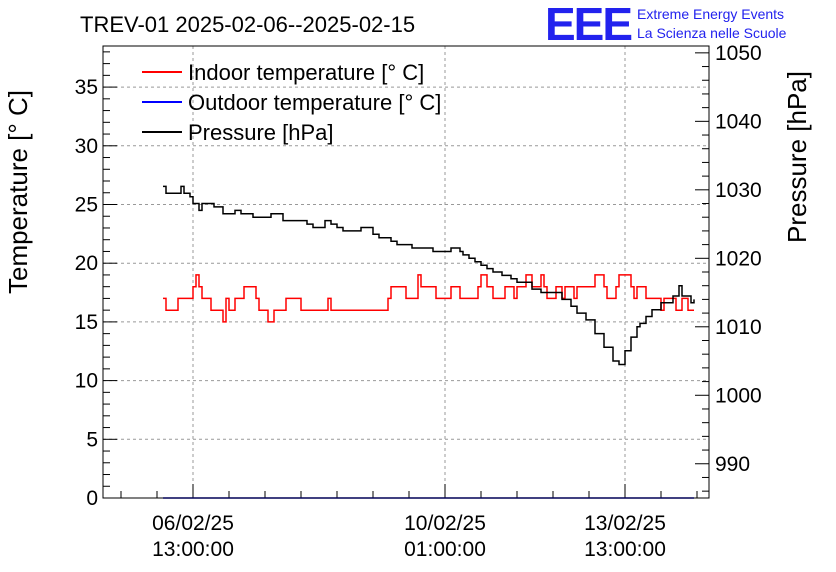 This screenshot has height=572, width=836. Describe the element at coordinates (738, 395) in the screenshot. I see `tick-label-right-1: 1000` at that location.